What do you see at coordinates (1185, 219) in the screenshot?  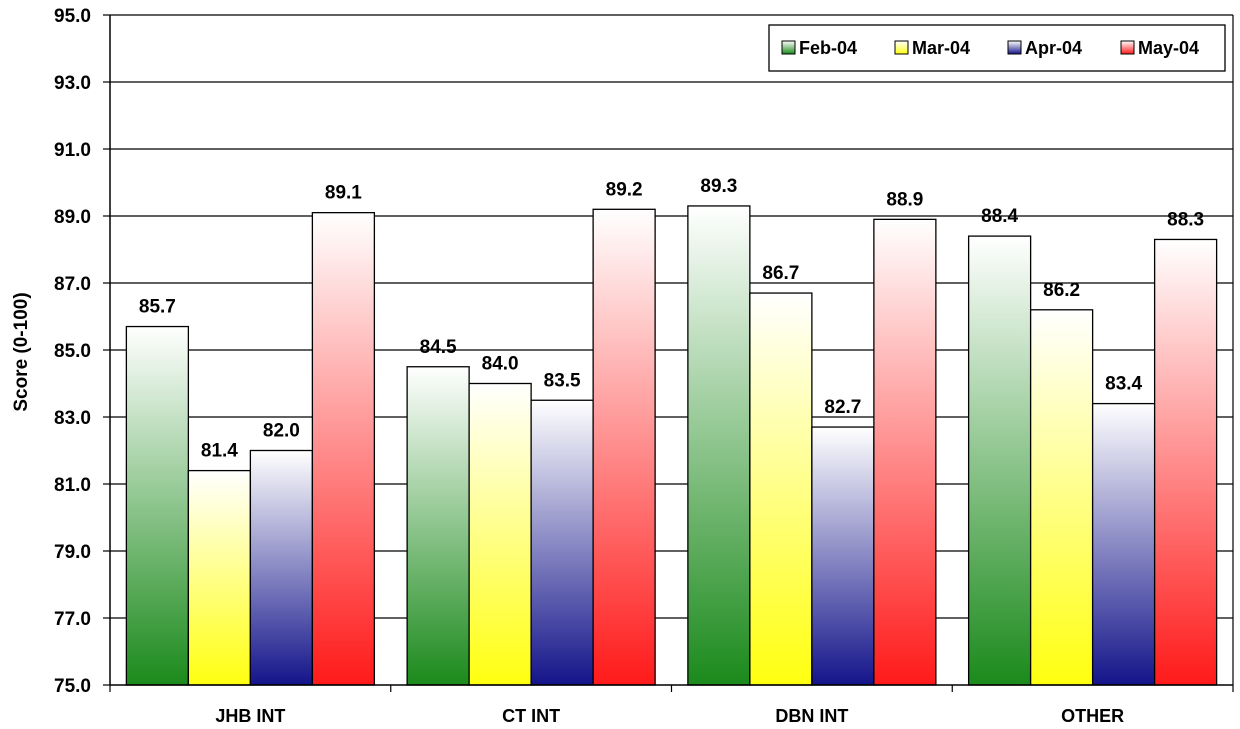 I see `data-label: 88.3` at bounding box center [1185, 219].